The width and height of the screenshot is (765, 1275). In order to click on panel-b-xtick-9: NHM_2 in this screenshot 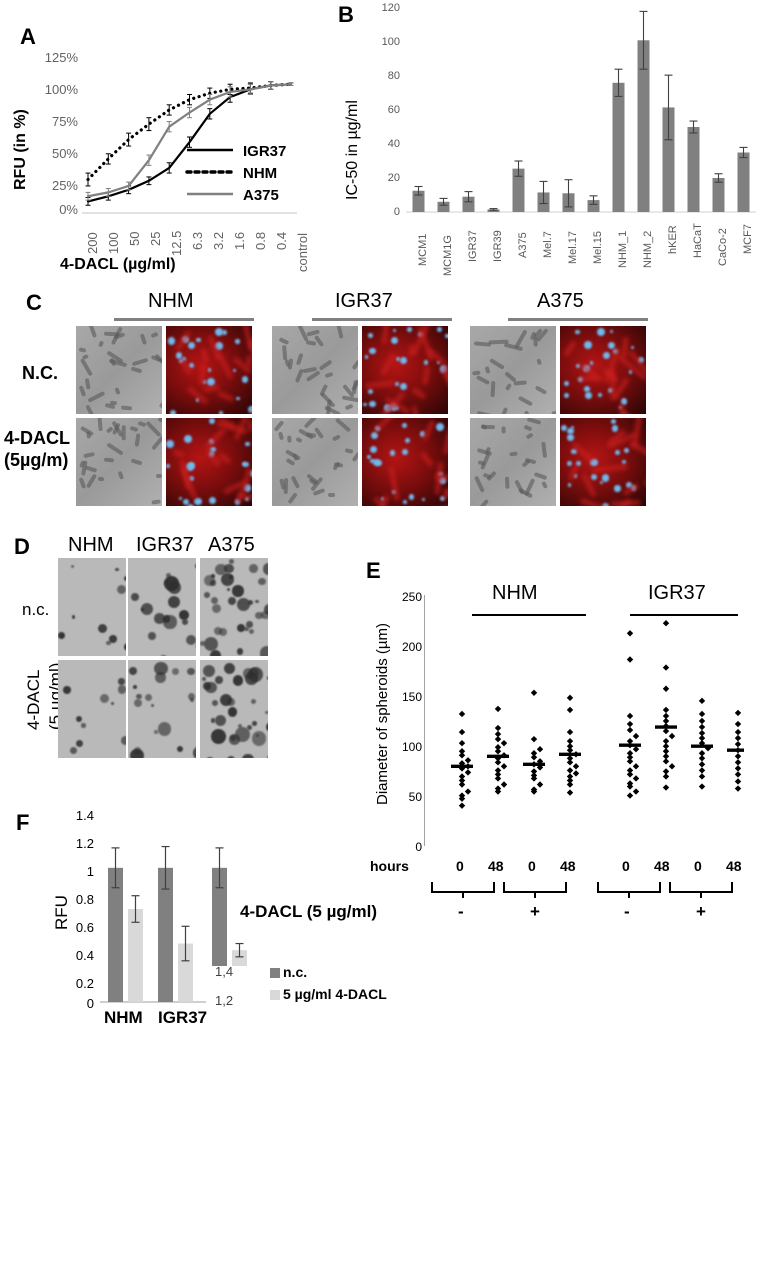, I will do `click(648, 249)`.